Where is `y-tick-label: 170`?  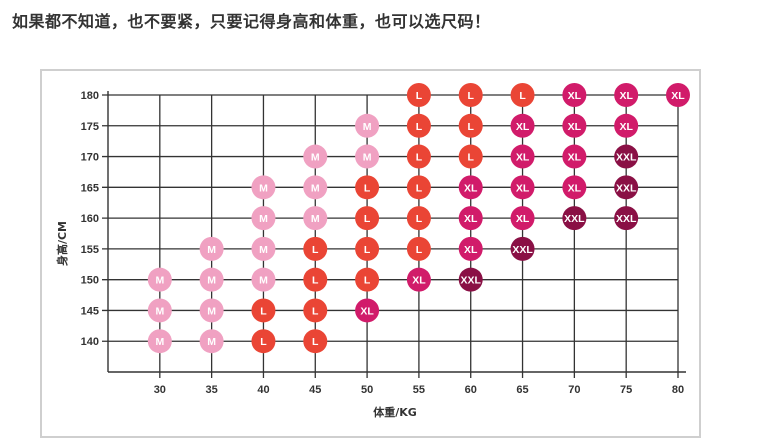 y-tick-label: 170 is located at coordinates (90, 158).